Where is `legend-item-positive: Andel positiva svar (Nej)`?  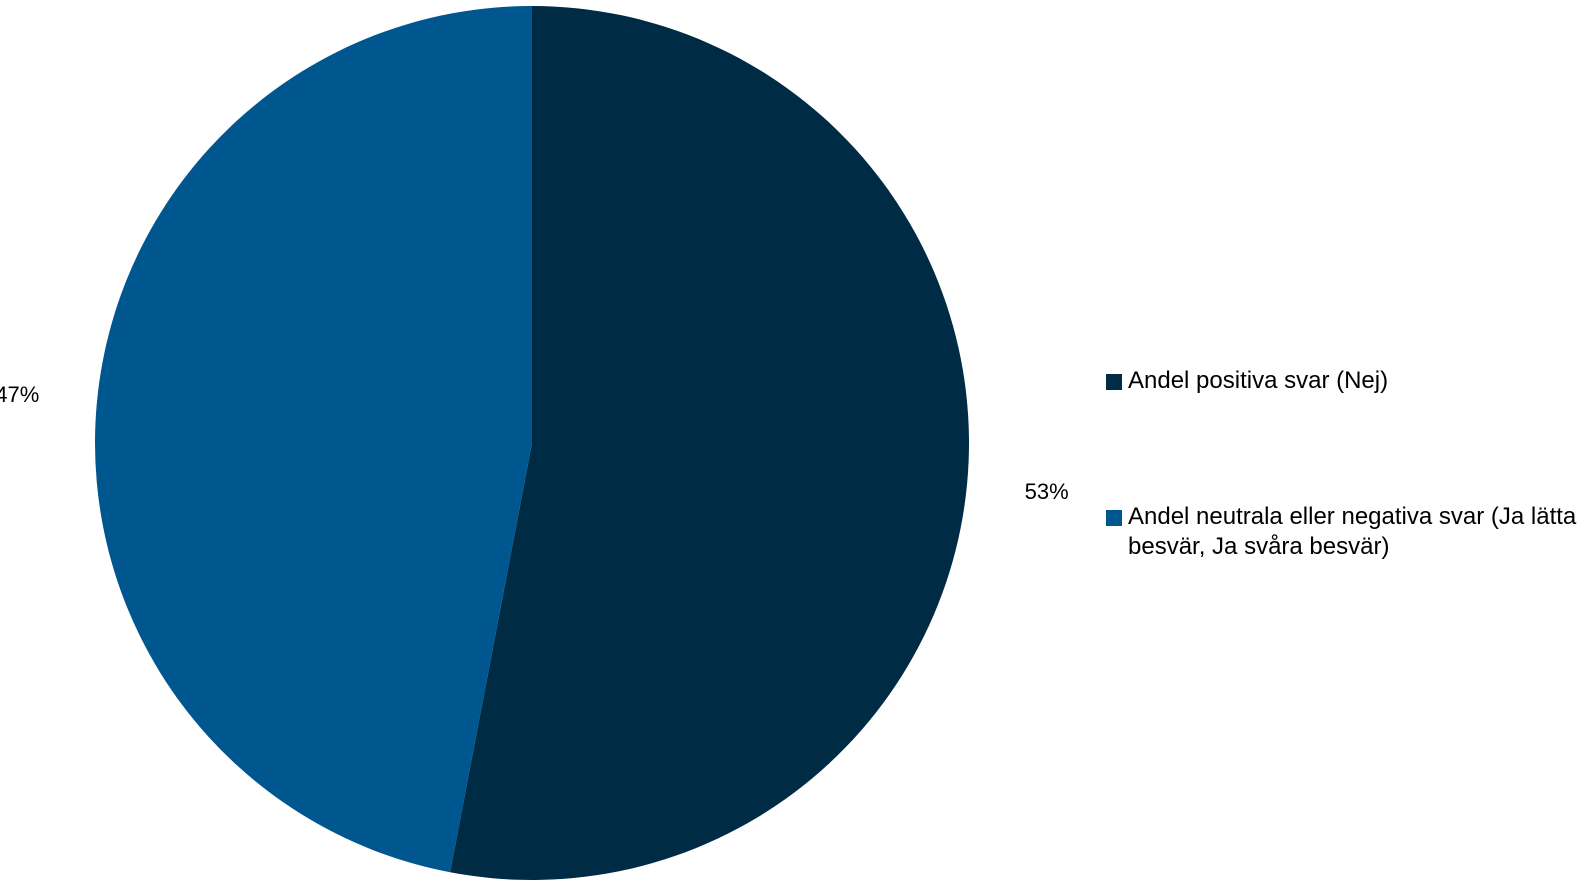
legend-item-positive: Andel positiva svar (Nej) is located at coordinates (1346, 381).